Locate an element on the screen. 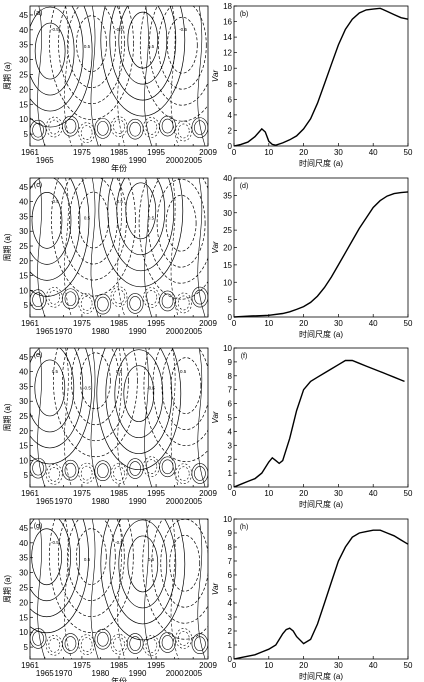 This screenshot has height=682, width=424. x-tick-label: 40 is located at coordinates (373, 323).